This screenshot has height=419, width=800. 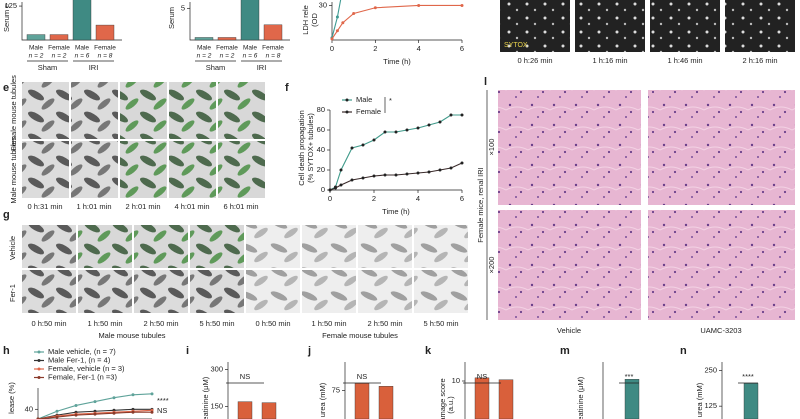 What do you see at coordinates (6, 88) in the screenshot?
I see `panel-letter: e` at bounding box center [6, 88].